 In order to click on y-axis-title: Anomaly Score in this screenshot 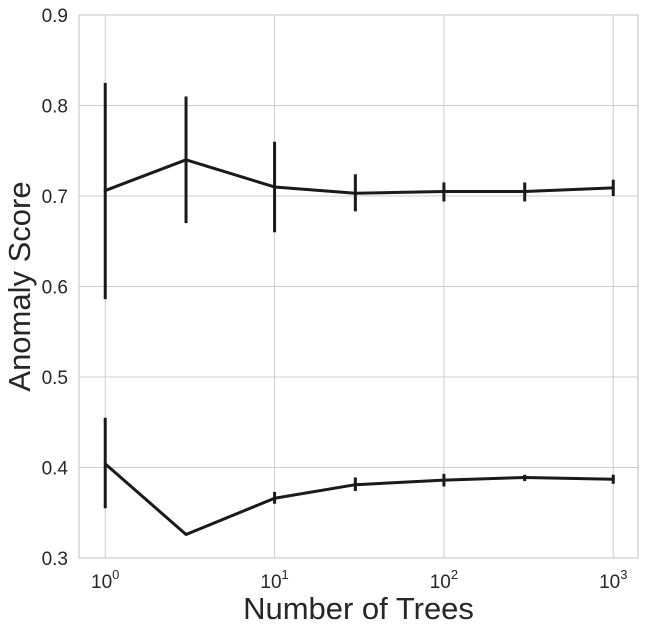, I will do `click(19, 286)`.